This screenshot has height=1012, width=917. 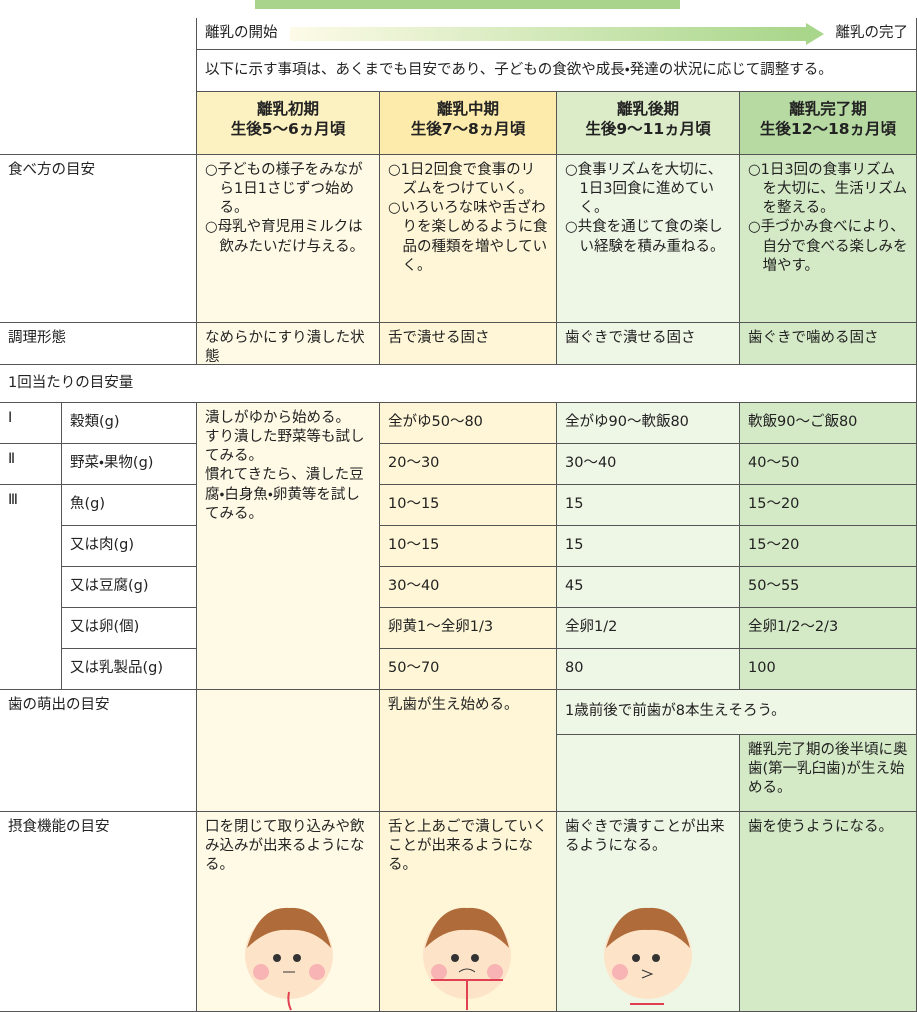 I want to click on stage-header: 離乳初期 生後5〜6ヵ月頃, so click(x=288, y=123).